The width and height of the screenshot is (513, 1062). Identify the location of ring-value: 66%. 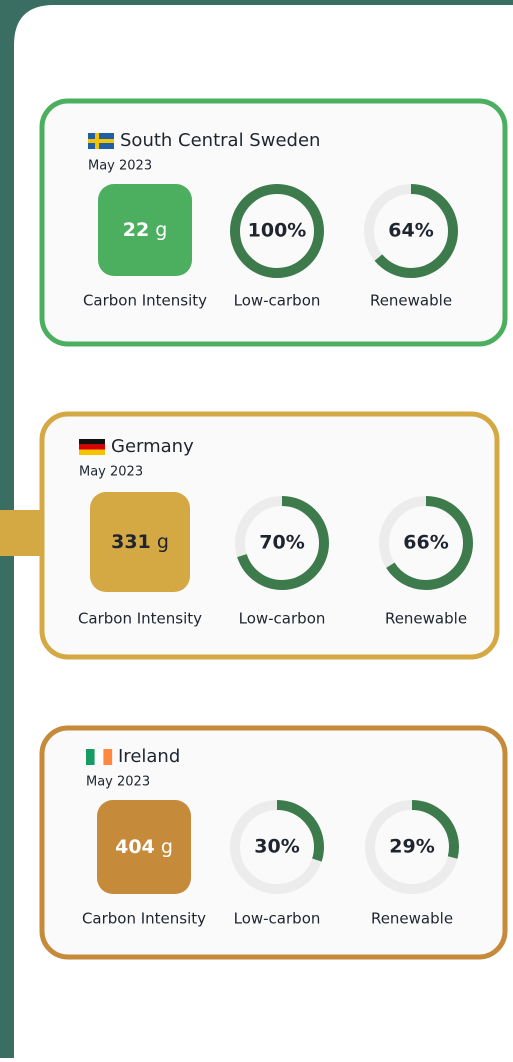
(425, 543).